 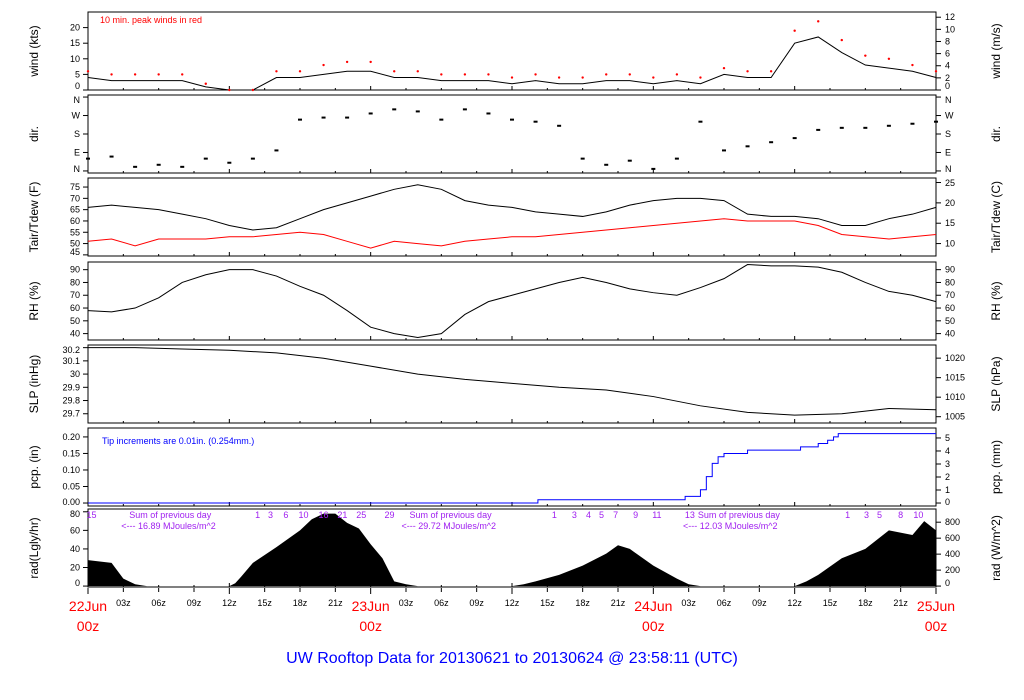 What do you see at coordinates (947, 66) in the screenshot?
I see `wind-right-tick-label: 4` at bounding box center [947, 66].